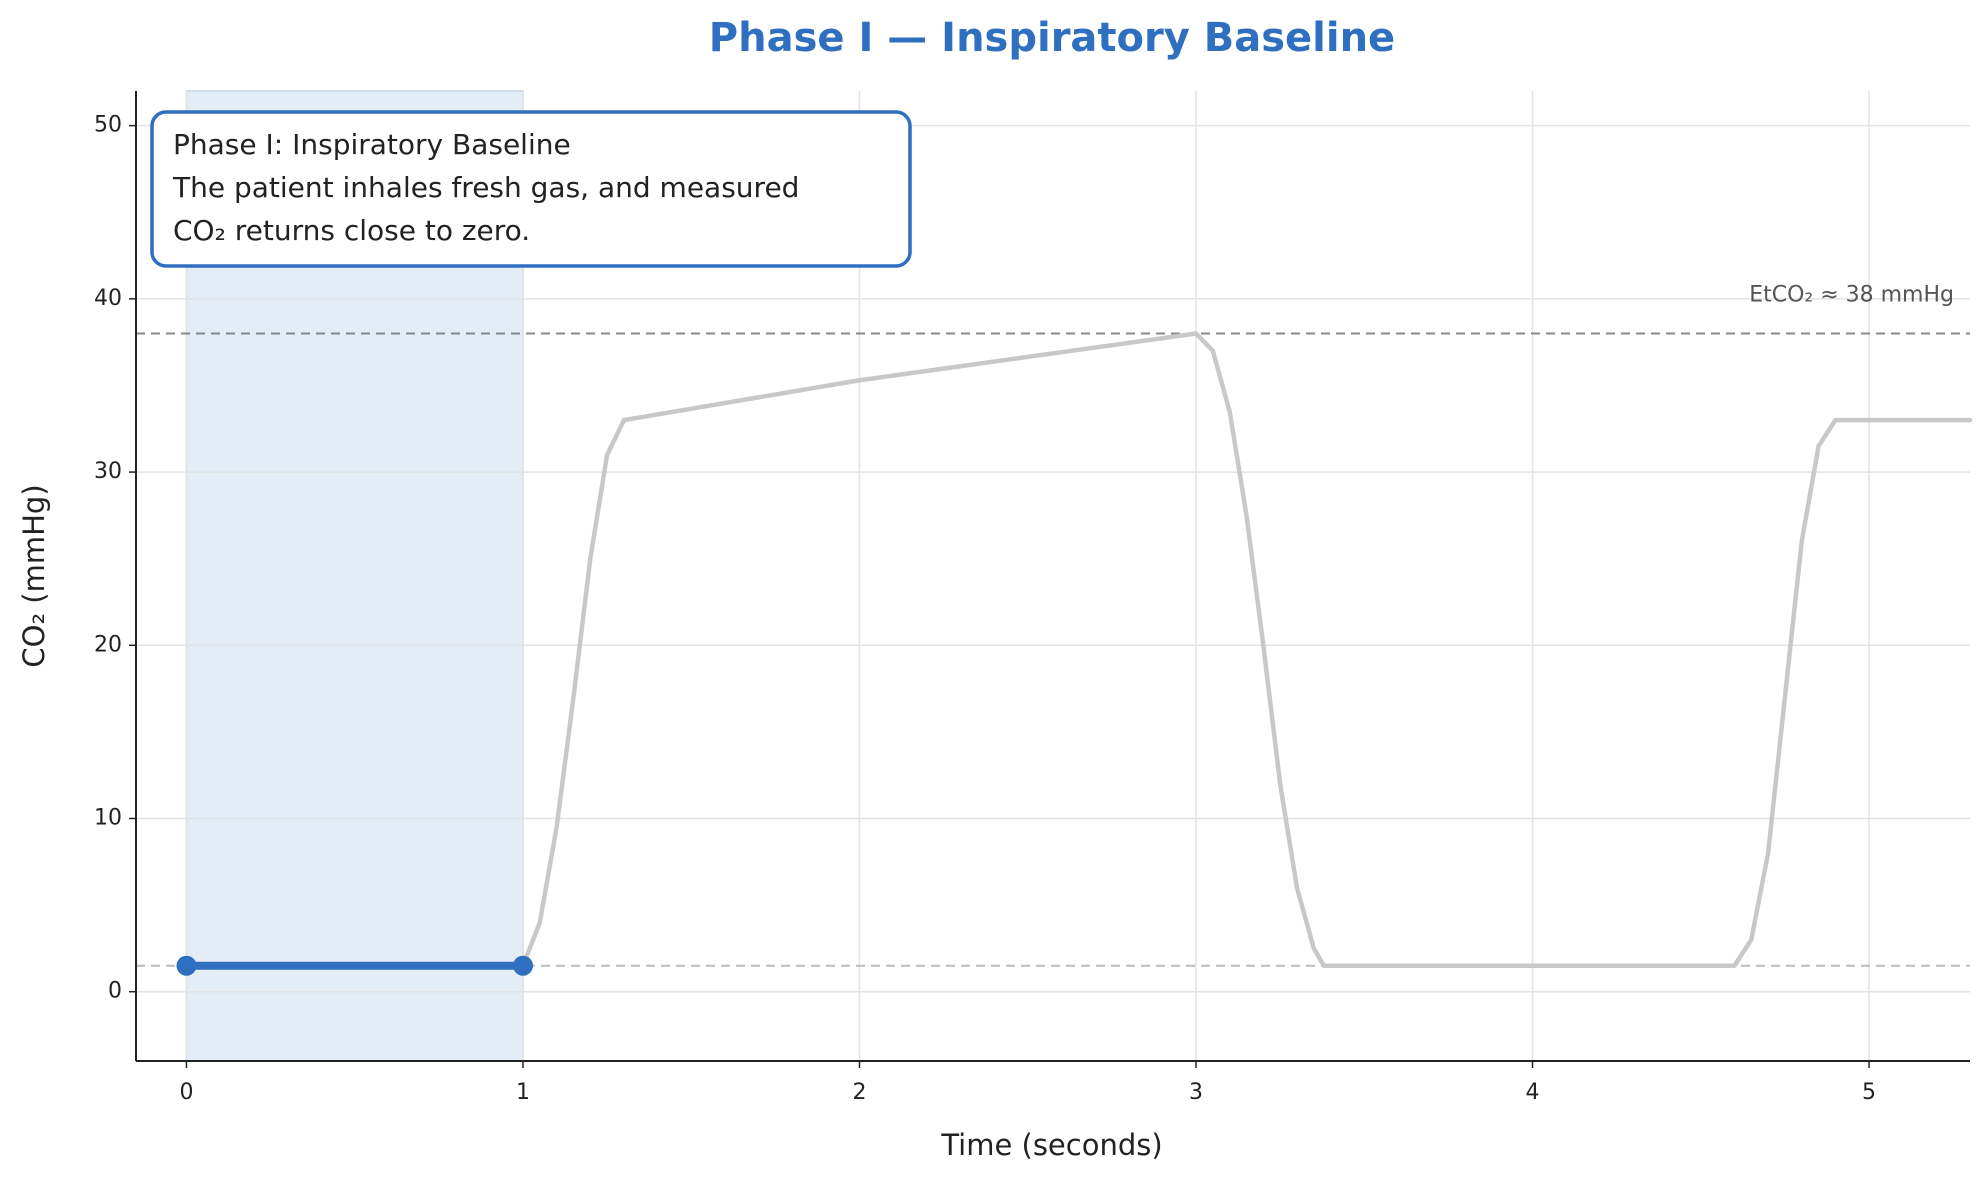 The image size is (1979, 1179). Describe the element at coordinates (108, 644) in the screenshot. I see `y-tick-label: 20` at that location.